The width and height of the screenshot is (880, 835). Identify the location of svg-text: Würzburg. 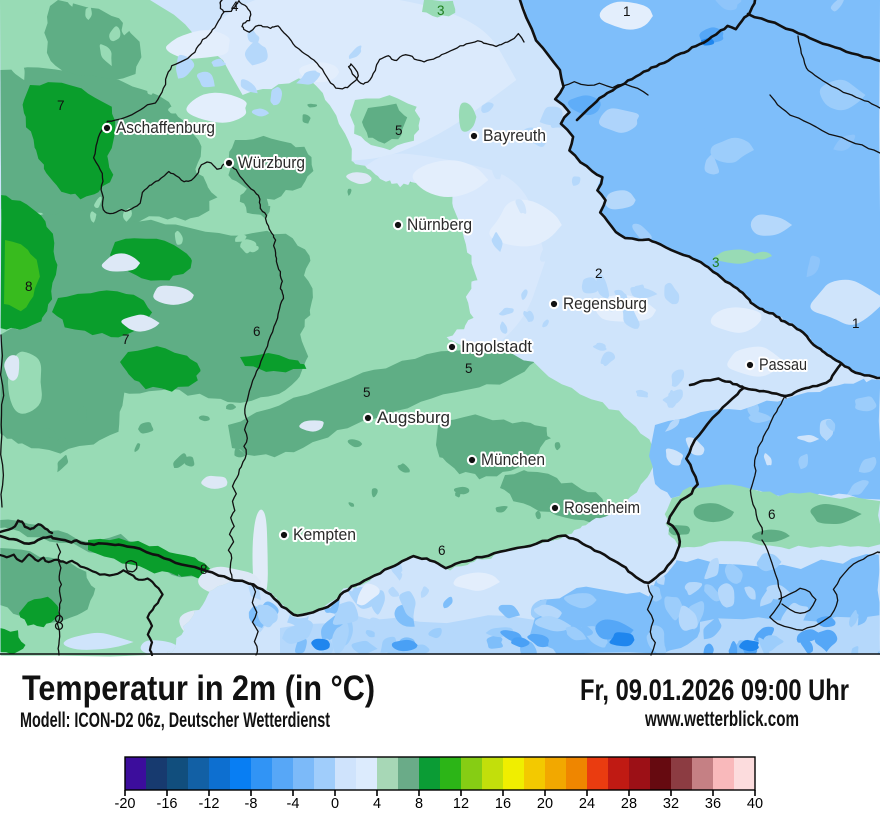
(271, 162).